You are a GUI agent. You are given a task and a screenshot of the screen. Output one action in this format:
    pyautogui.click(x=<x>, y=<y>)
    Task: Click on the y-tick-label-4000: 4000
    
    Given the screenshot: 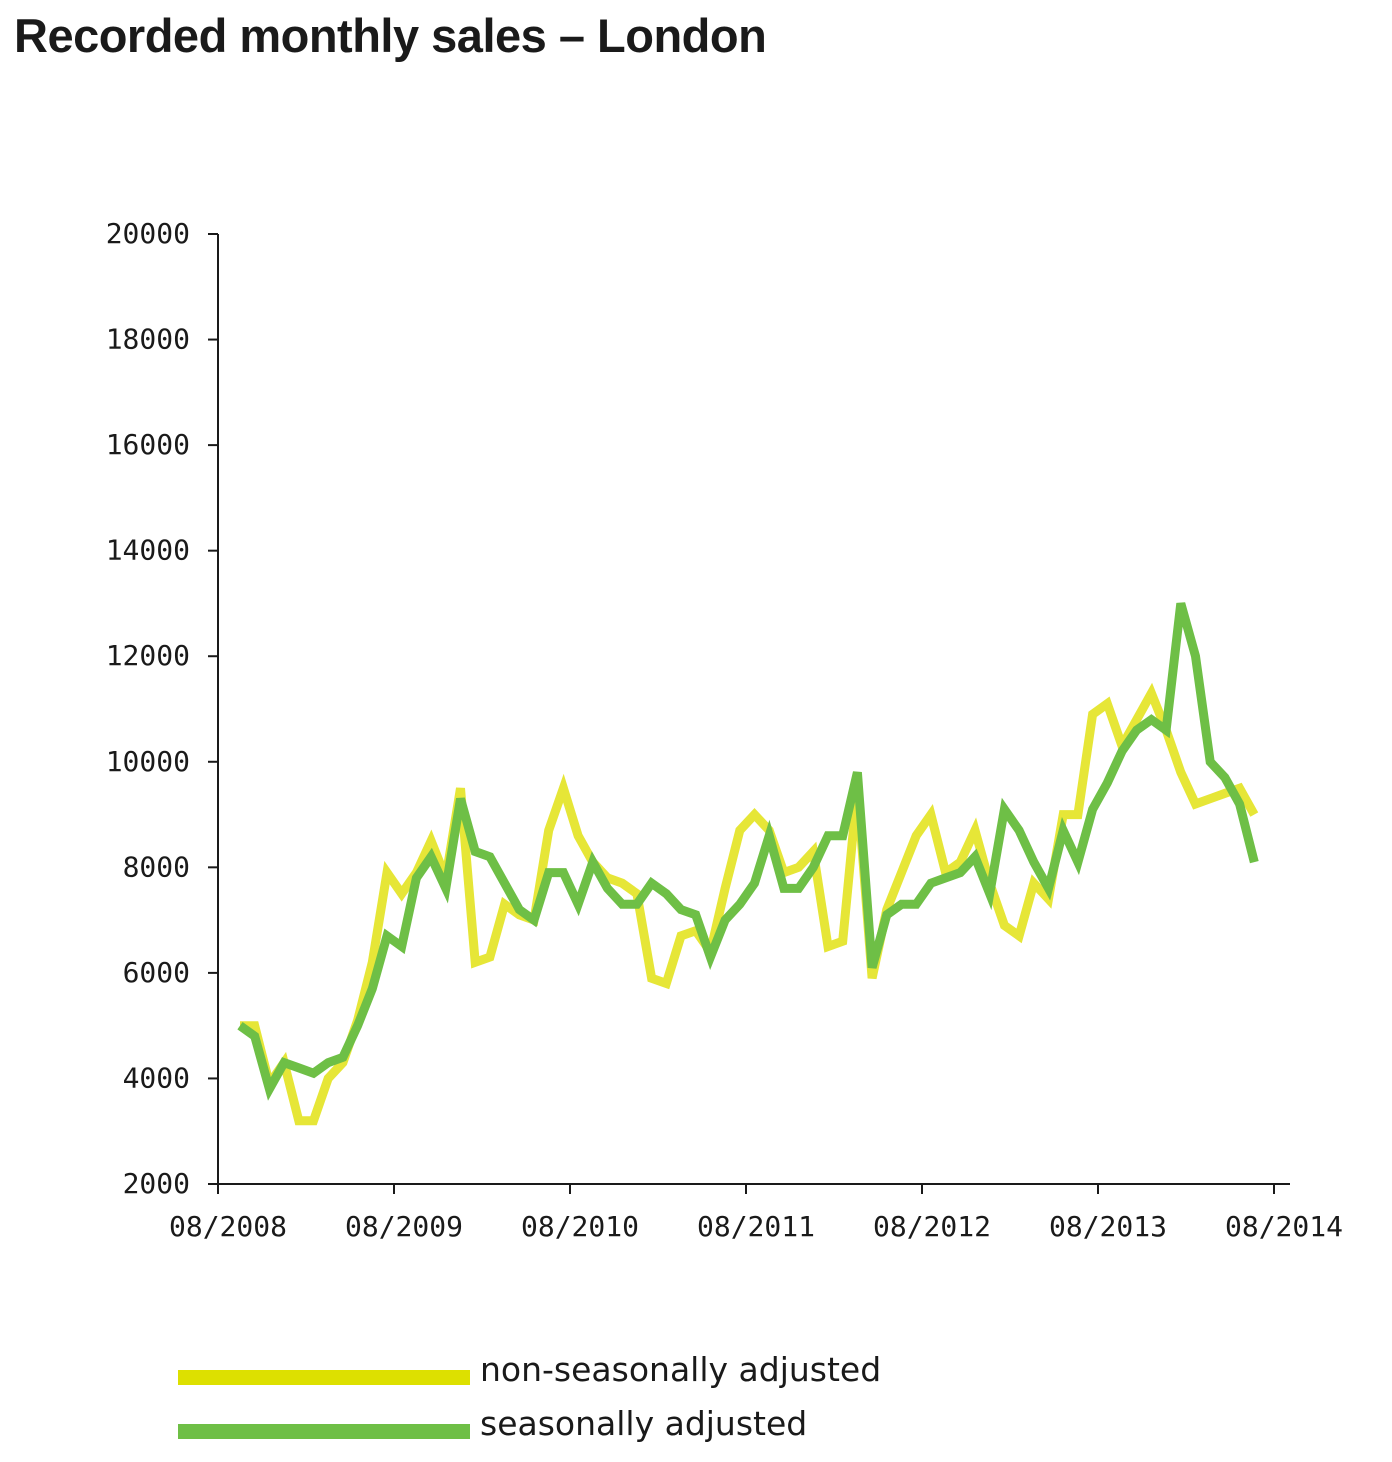 What is the action you would take?
    pyautogui.click(x=156, y=1077)
    